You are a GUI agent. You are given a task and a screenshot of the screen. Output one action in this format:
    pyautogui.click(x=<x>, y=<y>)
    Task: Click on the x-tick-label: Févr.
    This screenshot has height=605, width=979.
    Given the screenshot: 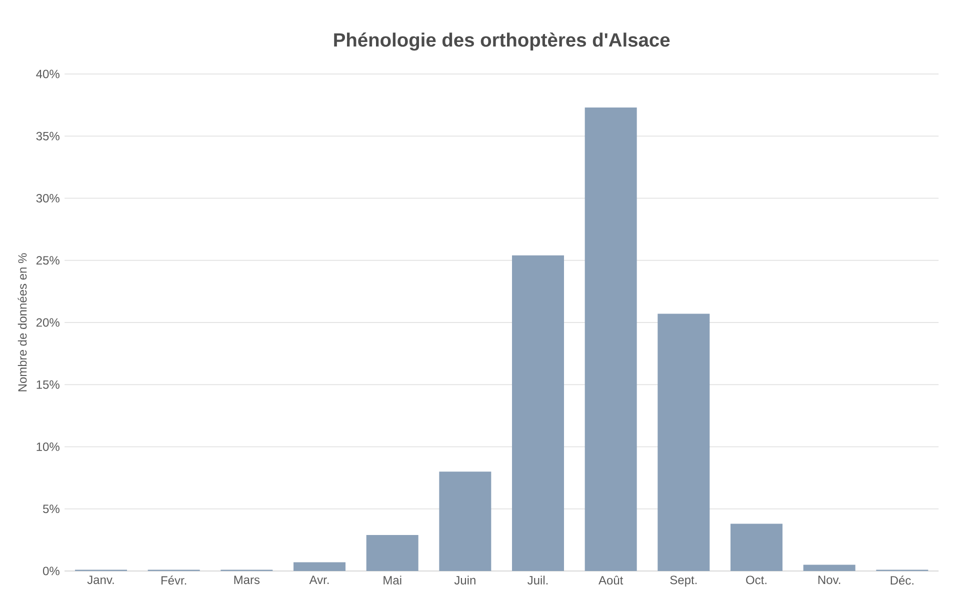 What is the action you would take?
    pyautogui.click(x=173, y=580)
    